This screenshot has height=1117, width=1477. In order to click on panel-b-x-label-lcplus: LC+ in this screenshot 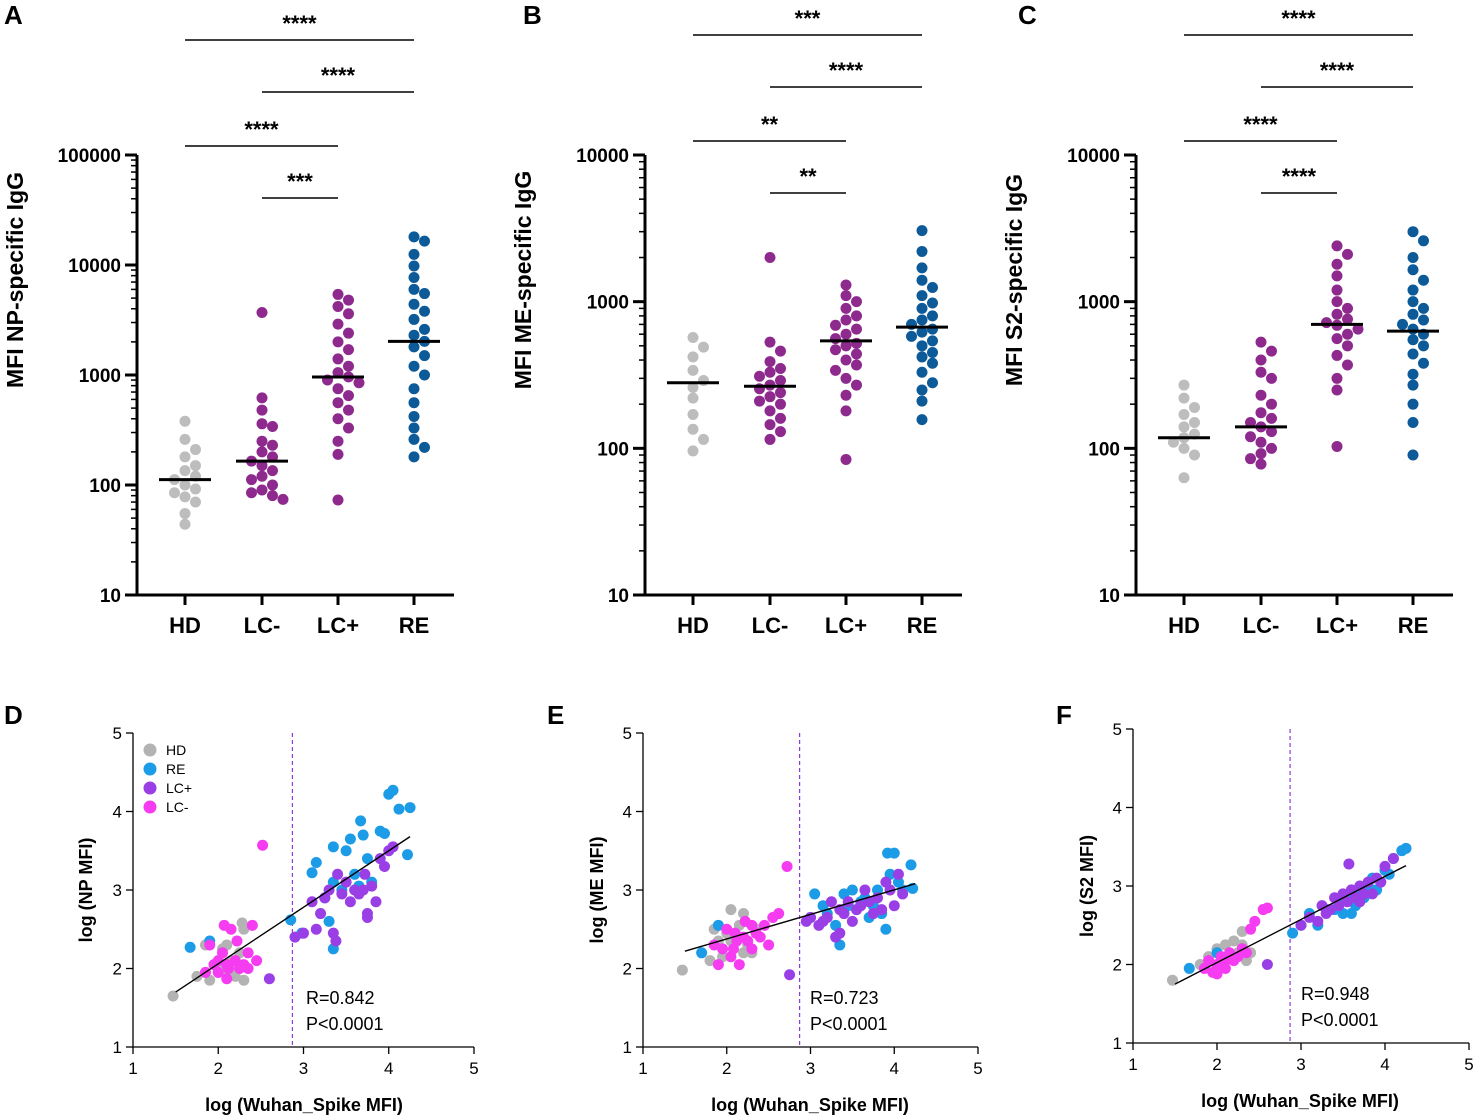, I will do `click(846, 625)`.